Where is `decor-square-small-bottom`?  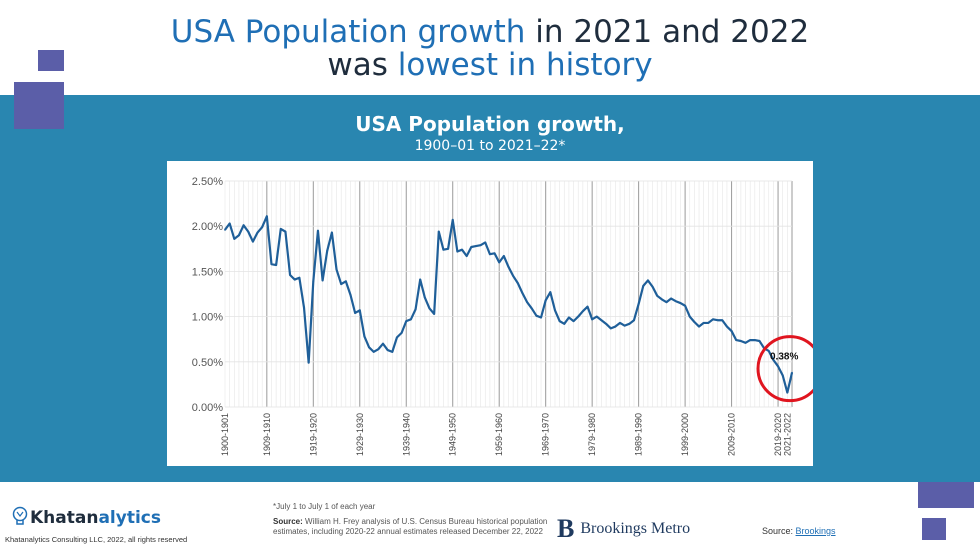 decor-square-small-bottom is located at coordinates (934, 529).